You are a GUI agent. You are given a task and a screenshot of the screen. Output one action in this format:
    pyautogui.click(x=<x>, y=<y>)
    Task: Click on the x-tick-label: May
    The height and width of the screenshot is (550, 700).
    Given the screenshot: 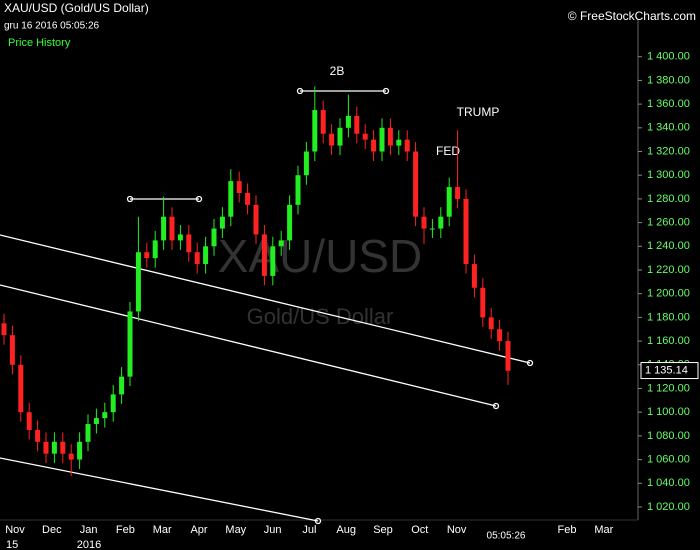 What is the action you would take?
    pyautogui.click(x=235, y=530)
    